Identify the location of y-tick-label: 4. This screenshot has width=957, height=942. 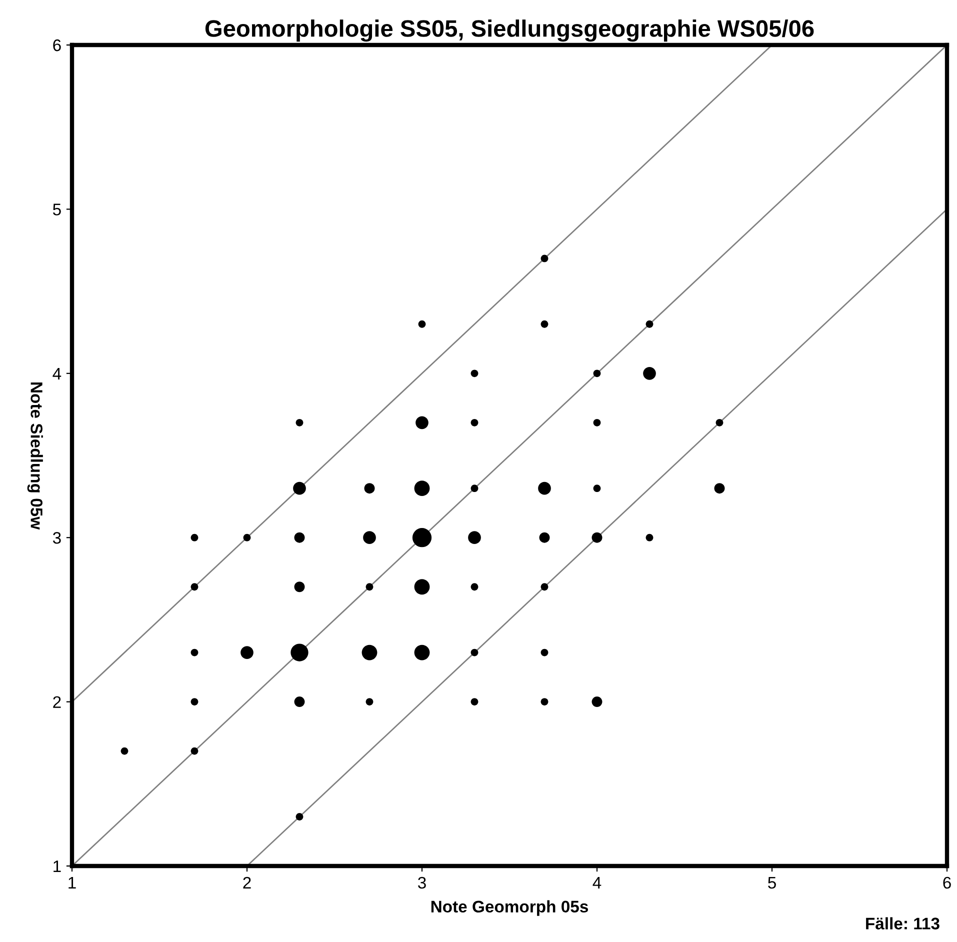
(57, 374).